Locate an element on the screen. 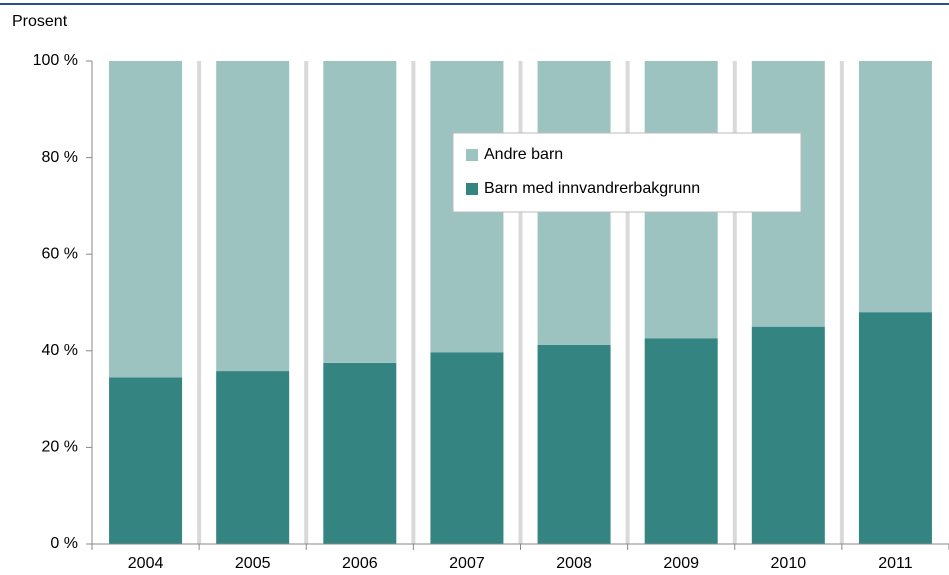  y-tick-label: 40 % is located at coordinates (60, 350).